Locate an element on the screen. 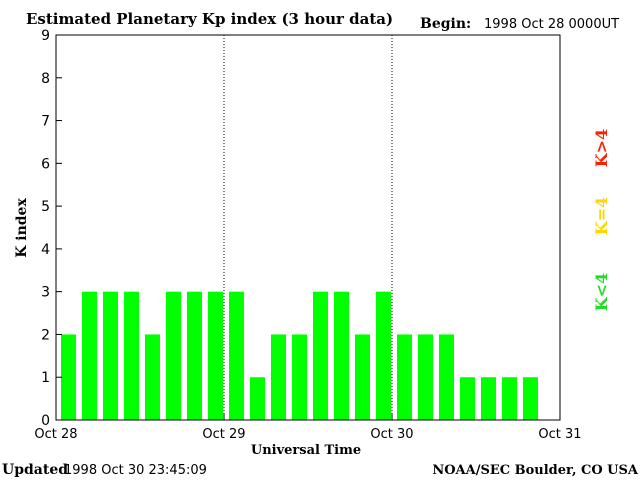  y-tick-label: 5 is located at coordinates (45, 207).